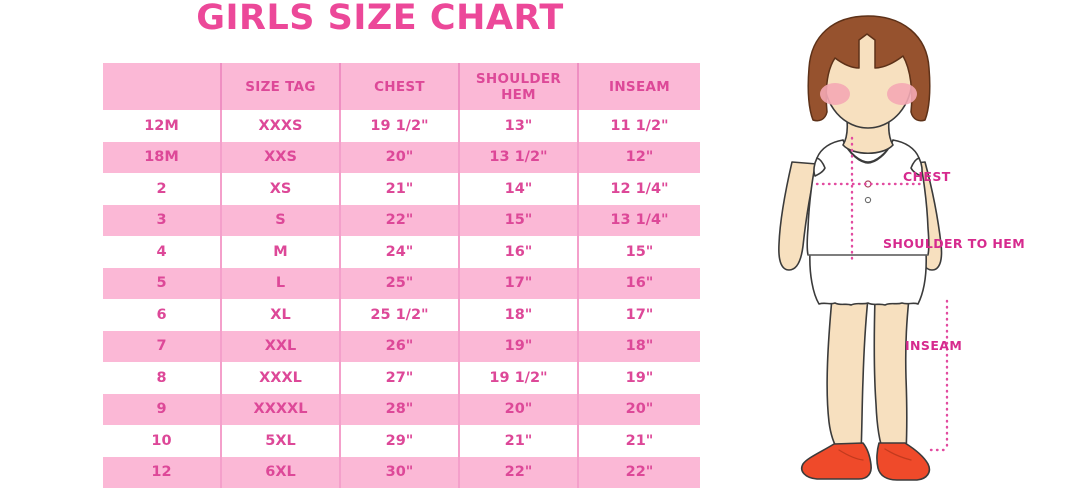  What do you see at coordinates (162, 410) in the screenshot?
I see `cell-size: 9` at bounding box center [162, 410].